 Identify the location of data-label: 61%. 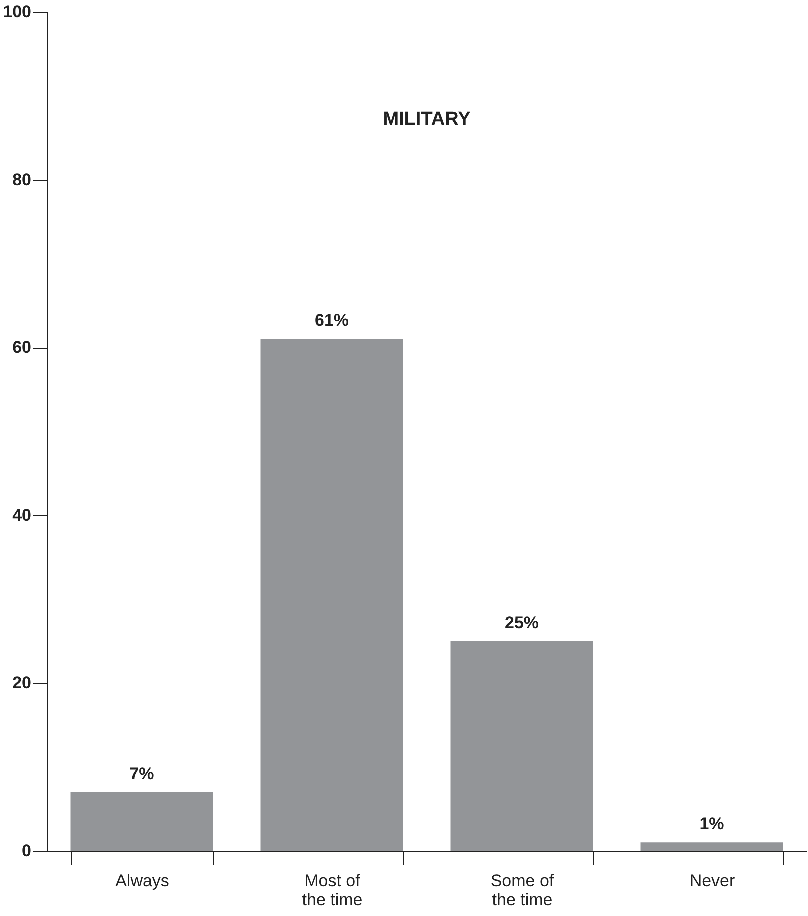
(332, 320).